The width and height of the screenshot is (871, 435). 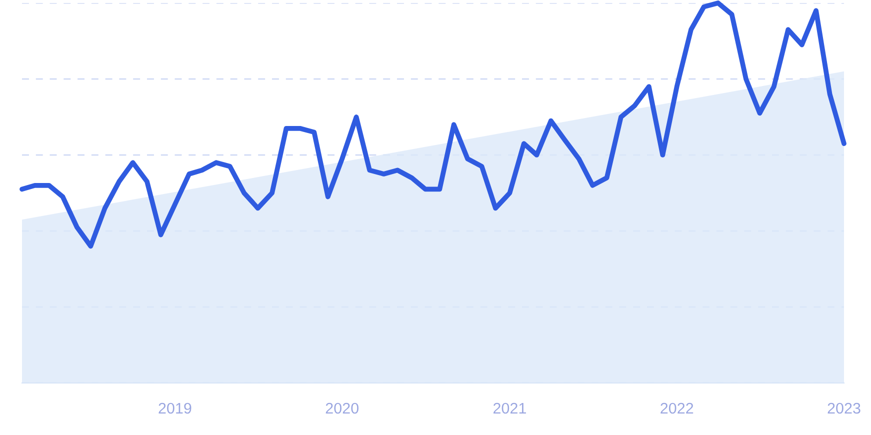 What do you see at coordinates (677, 408) in the screenshot?
I see `x-tick-label: 2022` at bounding box center [677, 408].